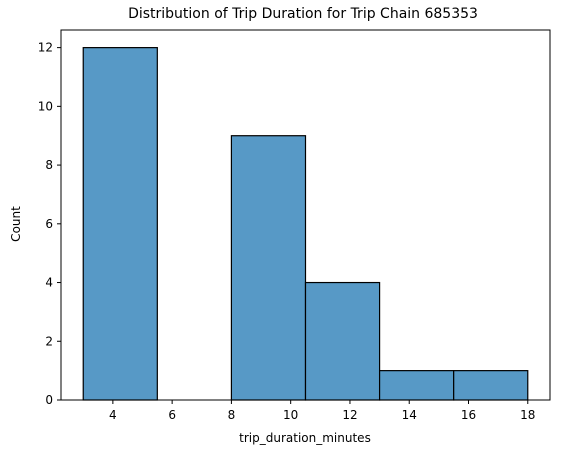 This screenshot has height=457, width=563. Describe the element at coordinates (349, 415) in the screenshot. I see `x-tick-label: 12` at that location.